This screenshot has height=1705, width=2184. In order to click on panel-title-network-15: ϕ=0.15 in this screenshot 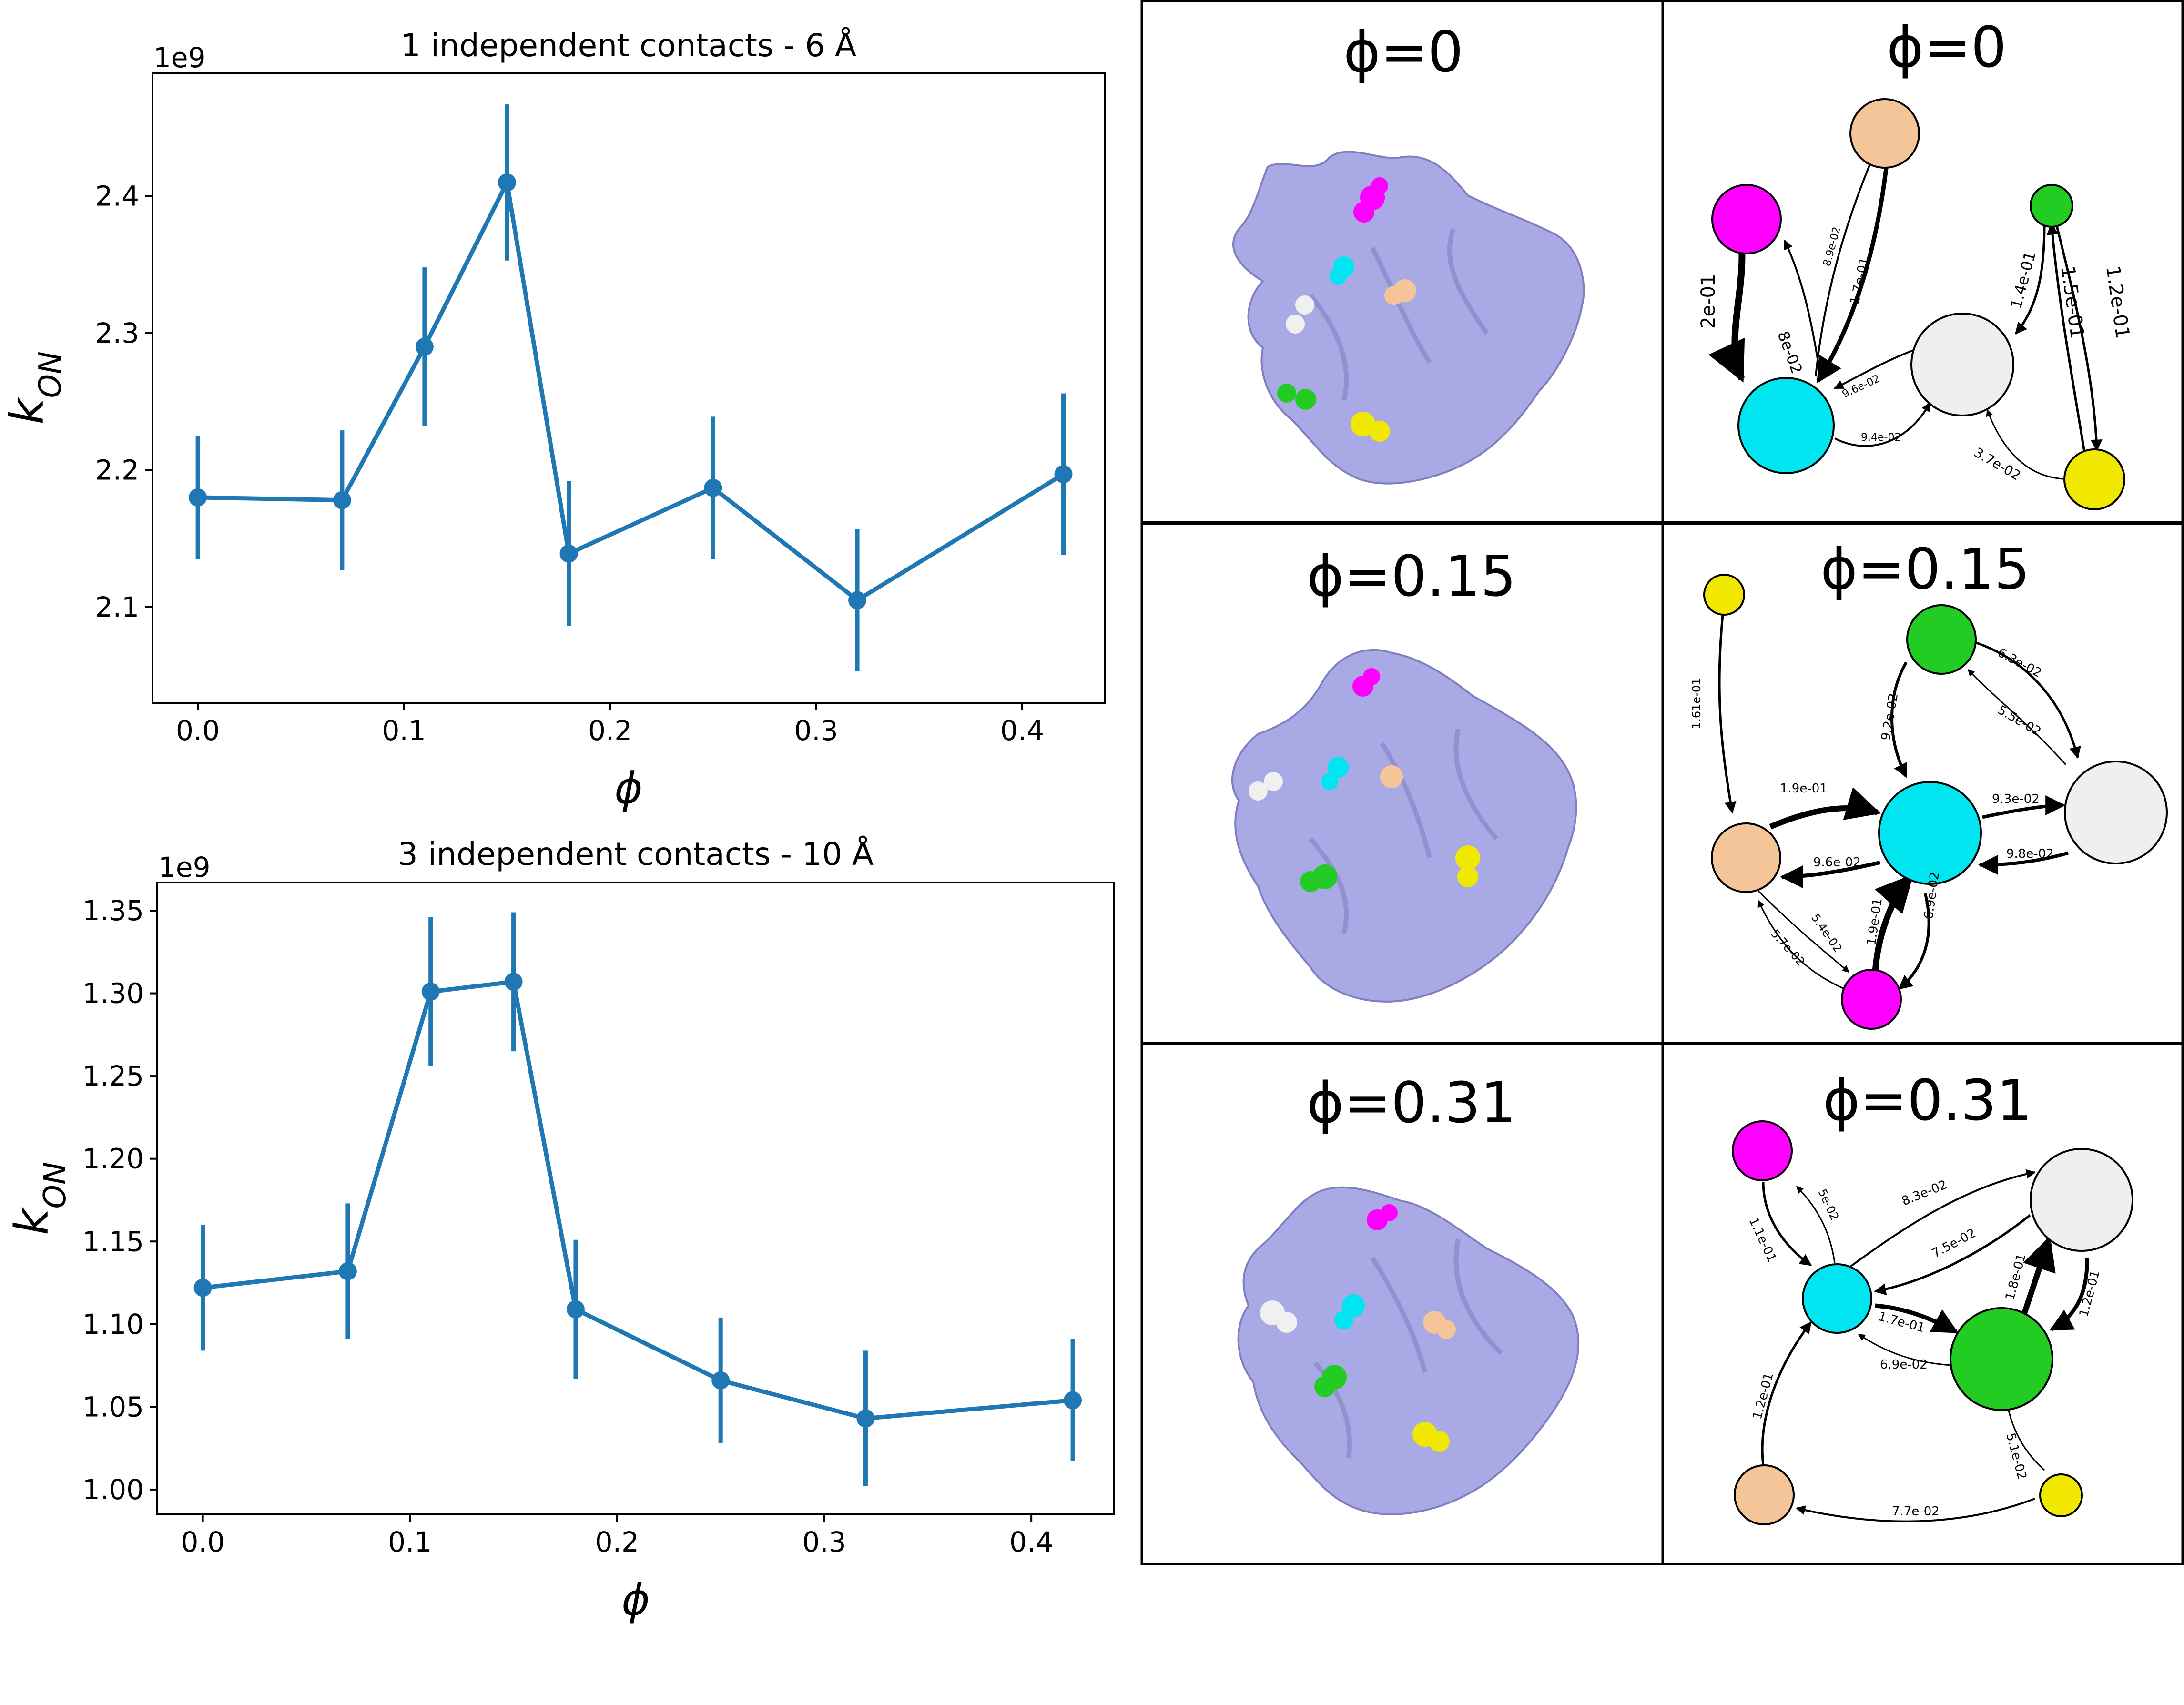, I will do `click(1925, 569)`.